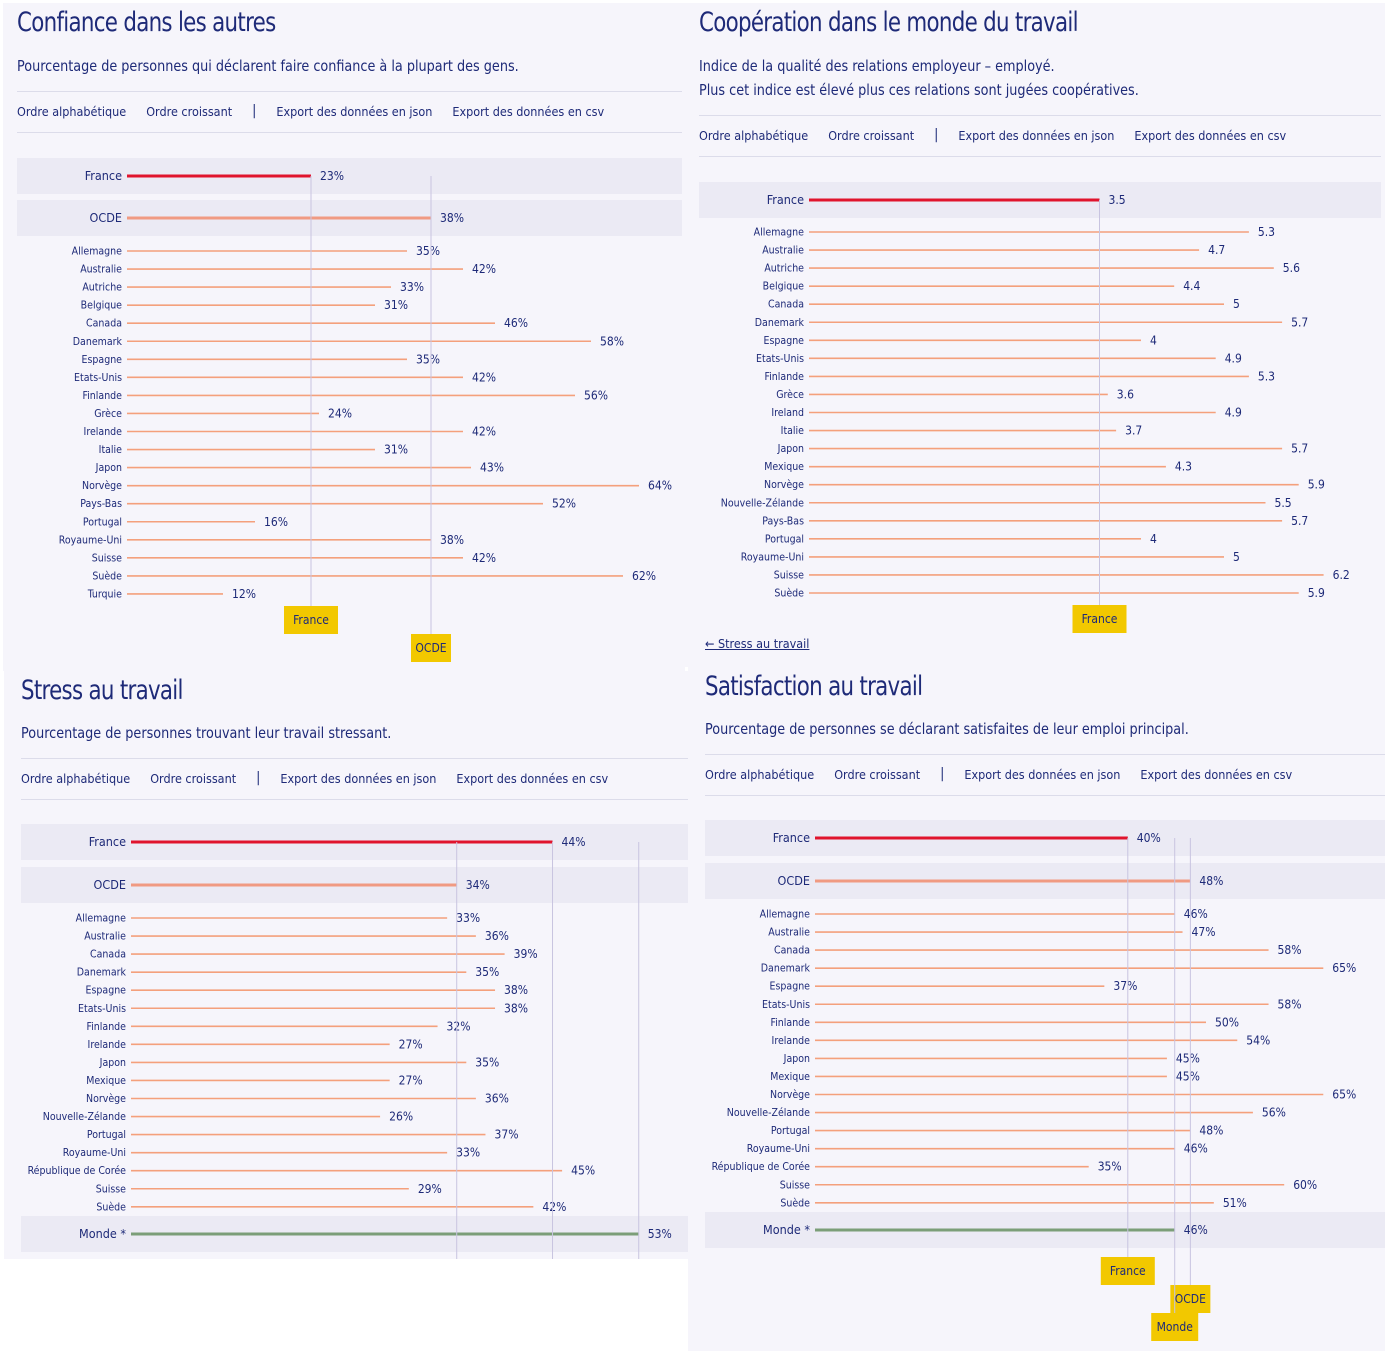 The image size is (1385, 1351). Describe the element at coordinates (107, 1027) in the screenshot. I see `bar-label: Finlande` at that location.